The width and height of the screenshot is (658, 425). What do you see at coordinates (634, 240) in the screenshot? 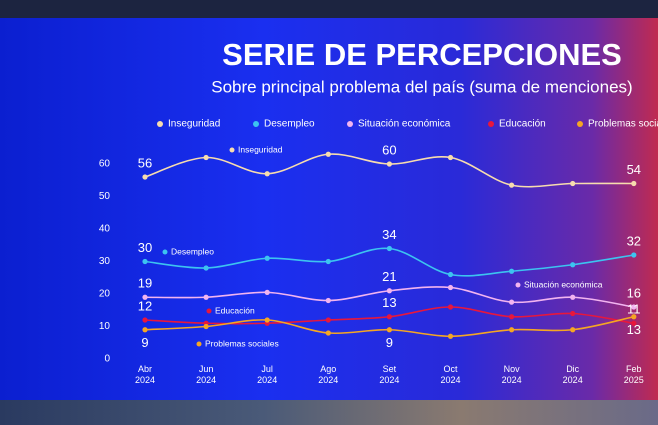
I see `data-label: 32` at bounding box center [634, 240].